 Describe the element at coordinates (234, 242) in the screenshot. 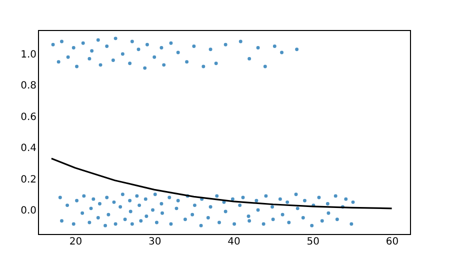

I see `x-tick-label: 40` at that location.